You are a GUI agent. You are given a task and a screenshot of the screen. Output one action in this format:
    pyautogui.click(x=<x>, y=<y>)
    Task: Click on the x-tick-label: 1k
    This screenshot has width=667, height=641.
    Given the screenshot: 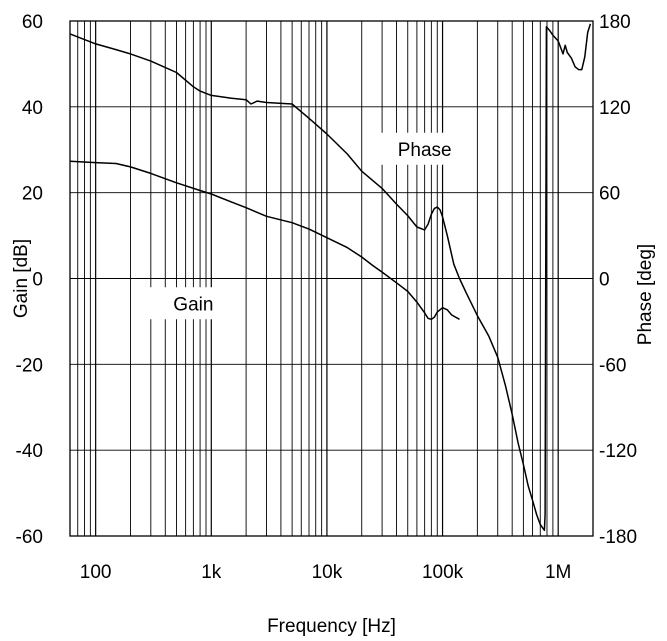 What is the action you would take?
    pyautogui.click(x=211, y=572)
    